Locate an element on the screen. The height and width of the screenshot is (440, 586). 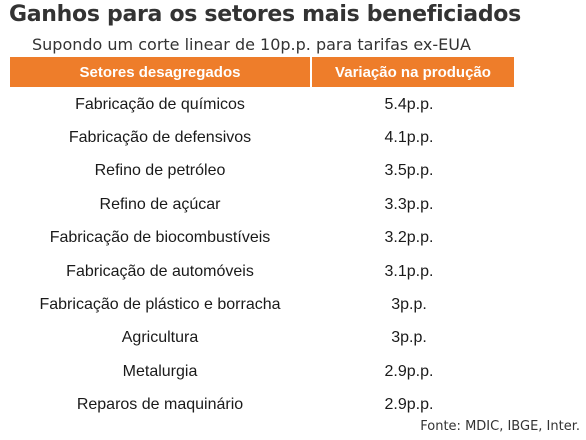
row-variation-value: 4.1p.p. is located at coordinates (409, 138).